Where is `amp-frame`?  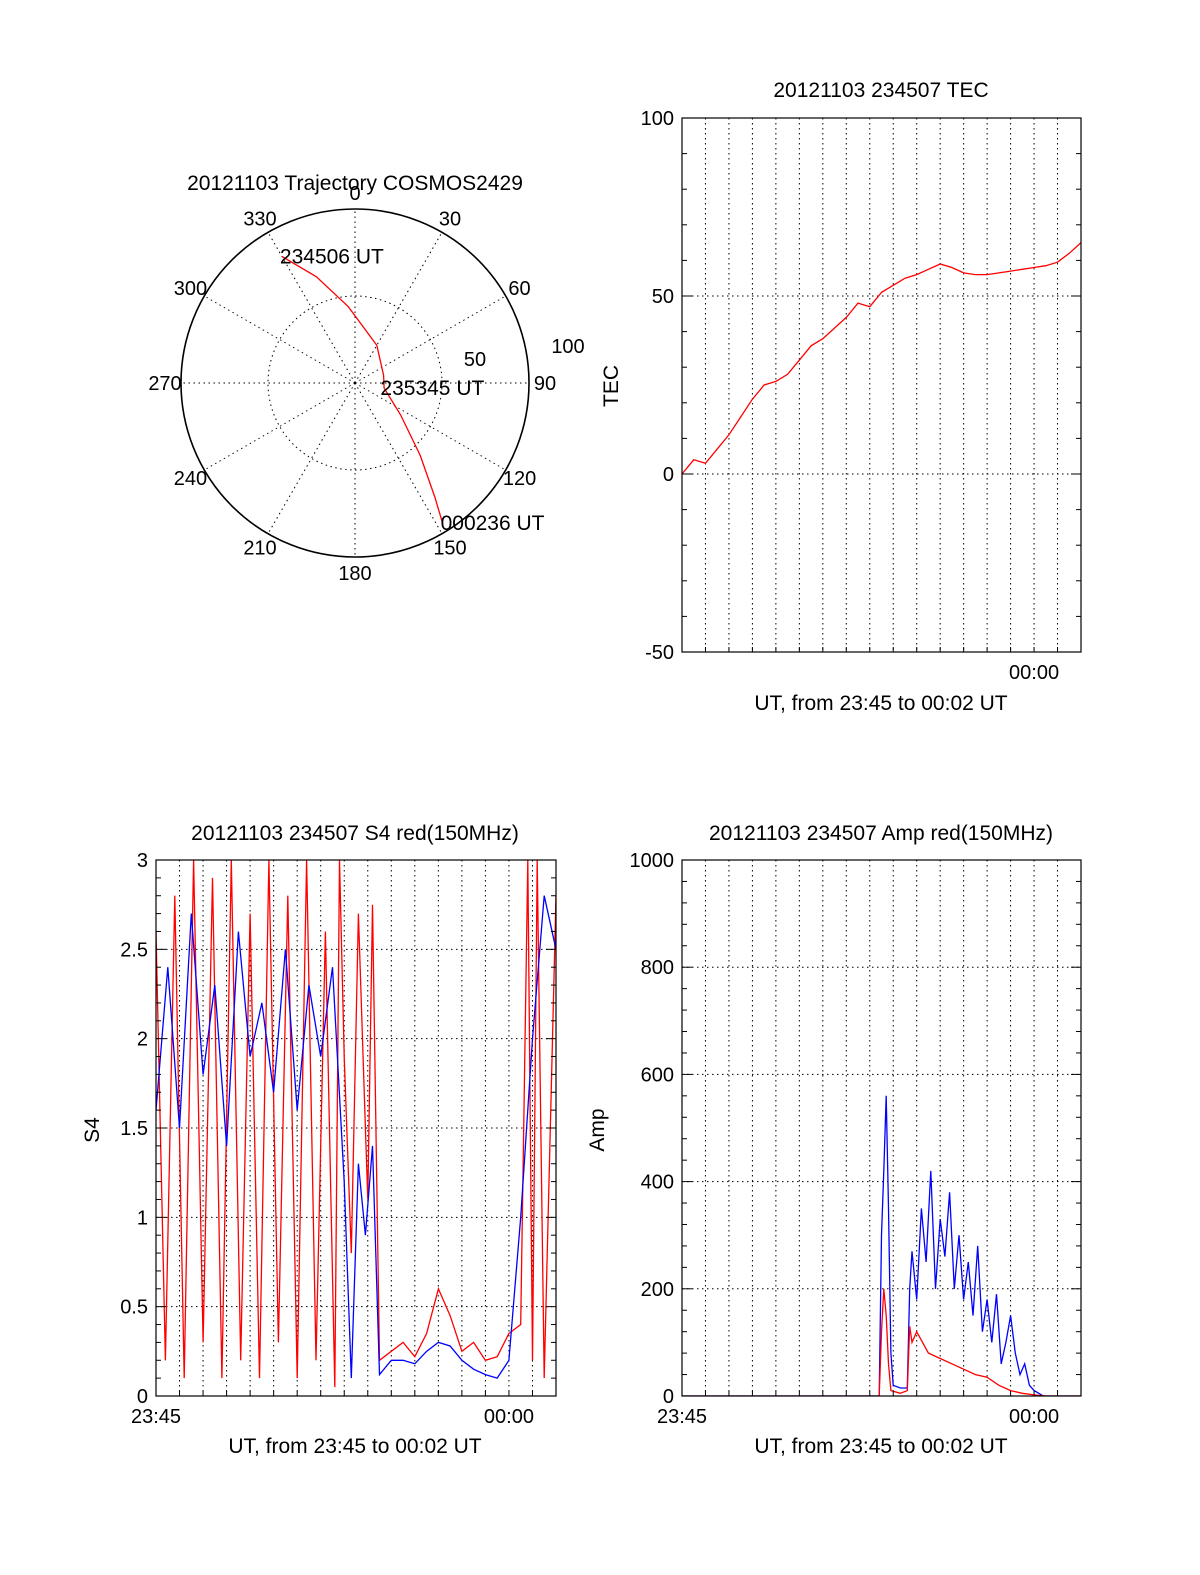
amp-frame is located at coordinates (881, 1128).